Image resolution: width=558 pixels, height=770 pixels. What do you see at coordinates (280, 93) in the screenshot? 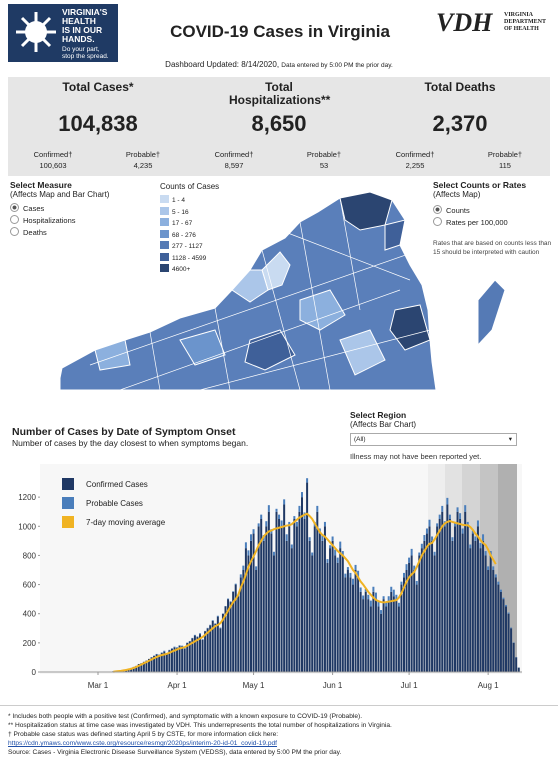
I see `kpi-title: Total Hospitalizations**` at bounding box center [280, 93].